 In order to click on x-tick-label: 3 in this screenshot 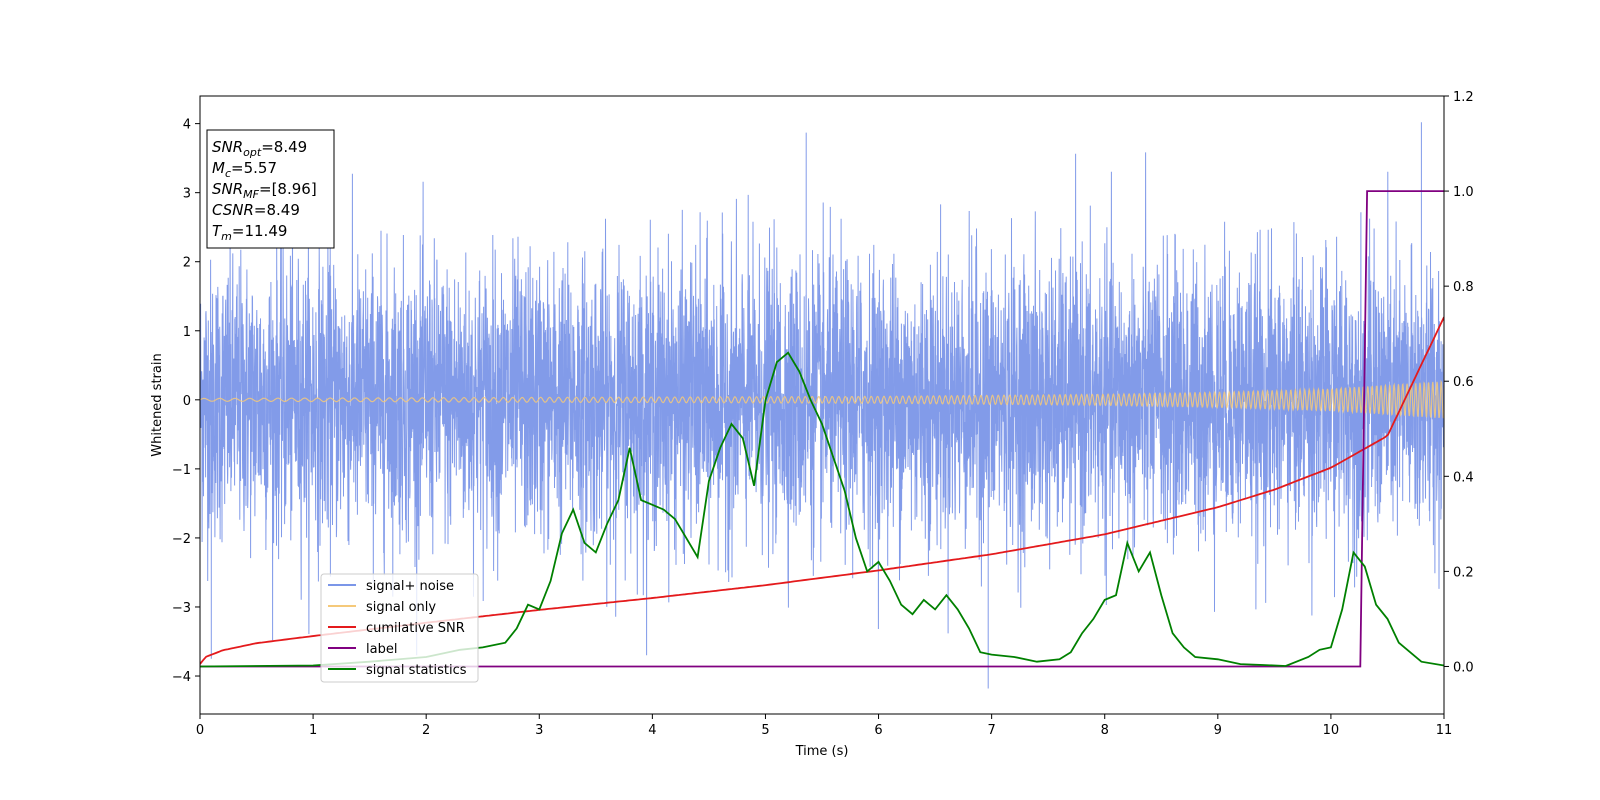, I will do `click(539, 730)`.